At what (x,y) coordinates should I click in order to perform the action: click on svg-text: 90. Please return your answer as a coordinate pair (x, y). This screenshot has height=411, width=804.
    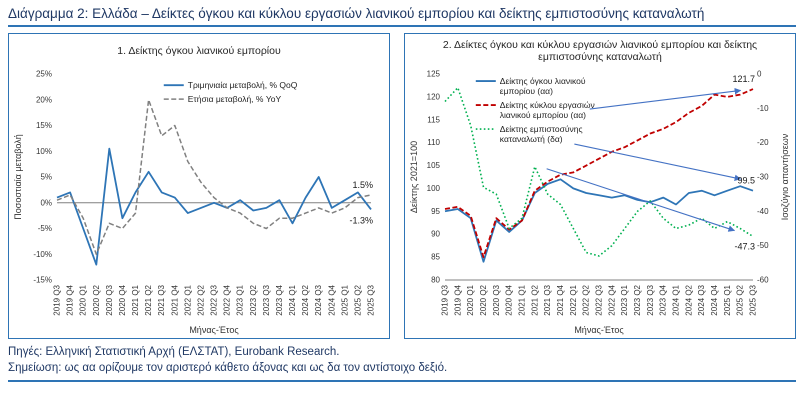
    Looking at the image, I should click on (435, 234).